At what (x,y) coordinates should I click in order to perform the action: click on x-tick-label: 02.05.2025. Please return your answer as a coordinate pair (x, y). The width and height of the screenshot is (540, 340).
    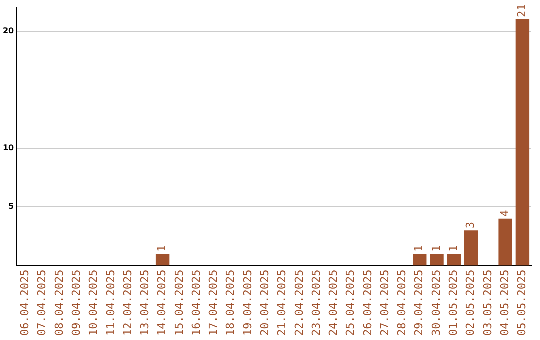
    Looking at the image, I should click on (471, 303).